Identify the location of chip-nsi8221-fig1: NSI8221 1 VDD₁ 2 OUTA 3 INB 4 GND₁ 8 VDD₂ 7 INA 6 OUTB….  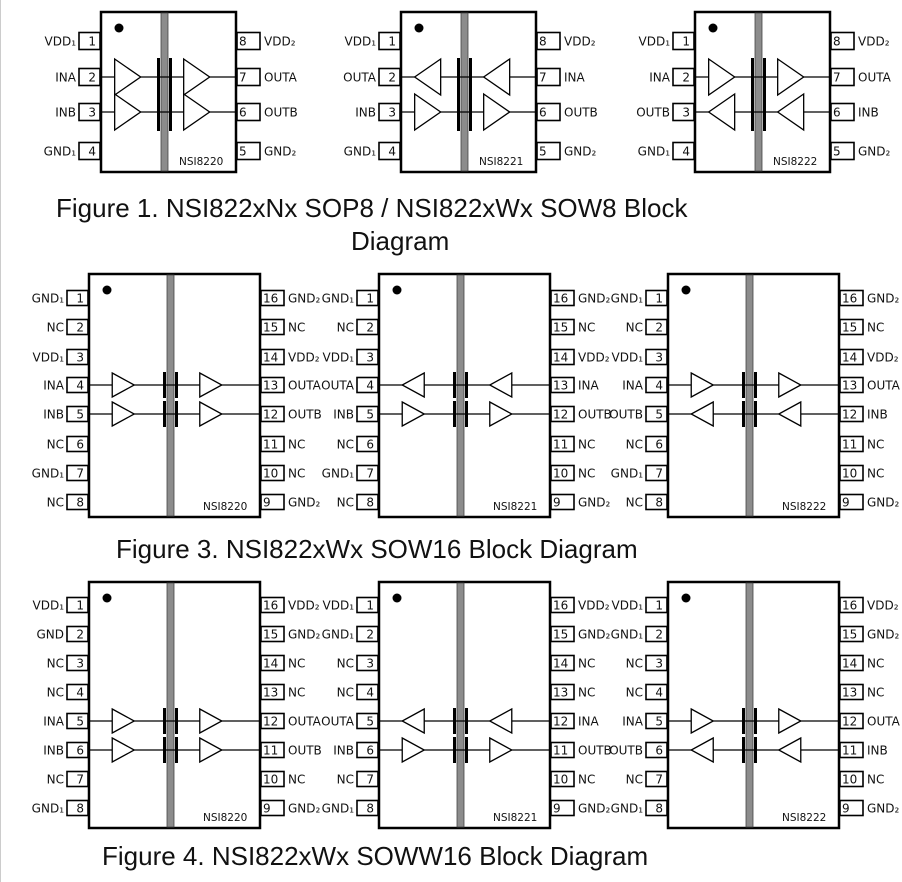
(470, 92).